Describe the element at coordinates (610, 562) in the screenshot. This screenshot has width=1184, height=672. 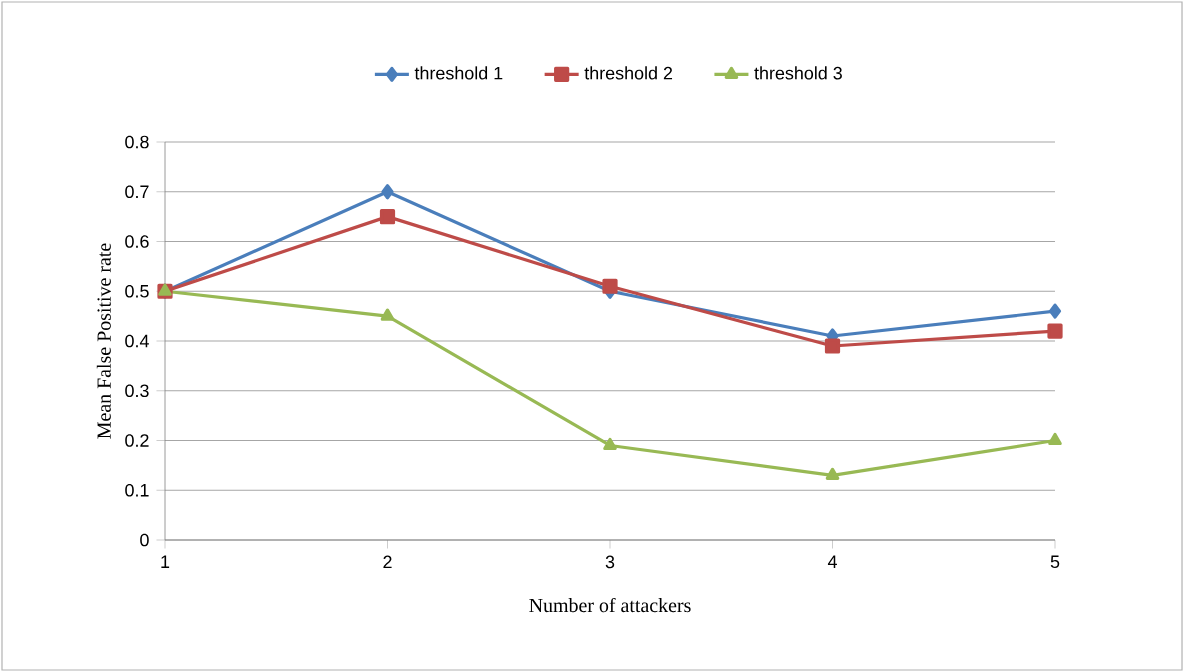
I see `x-tick-label: 3` at that location.